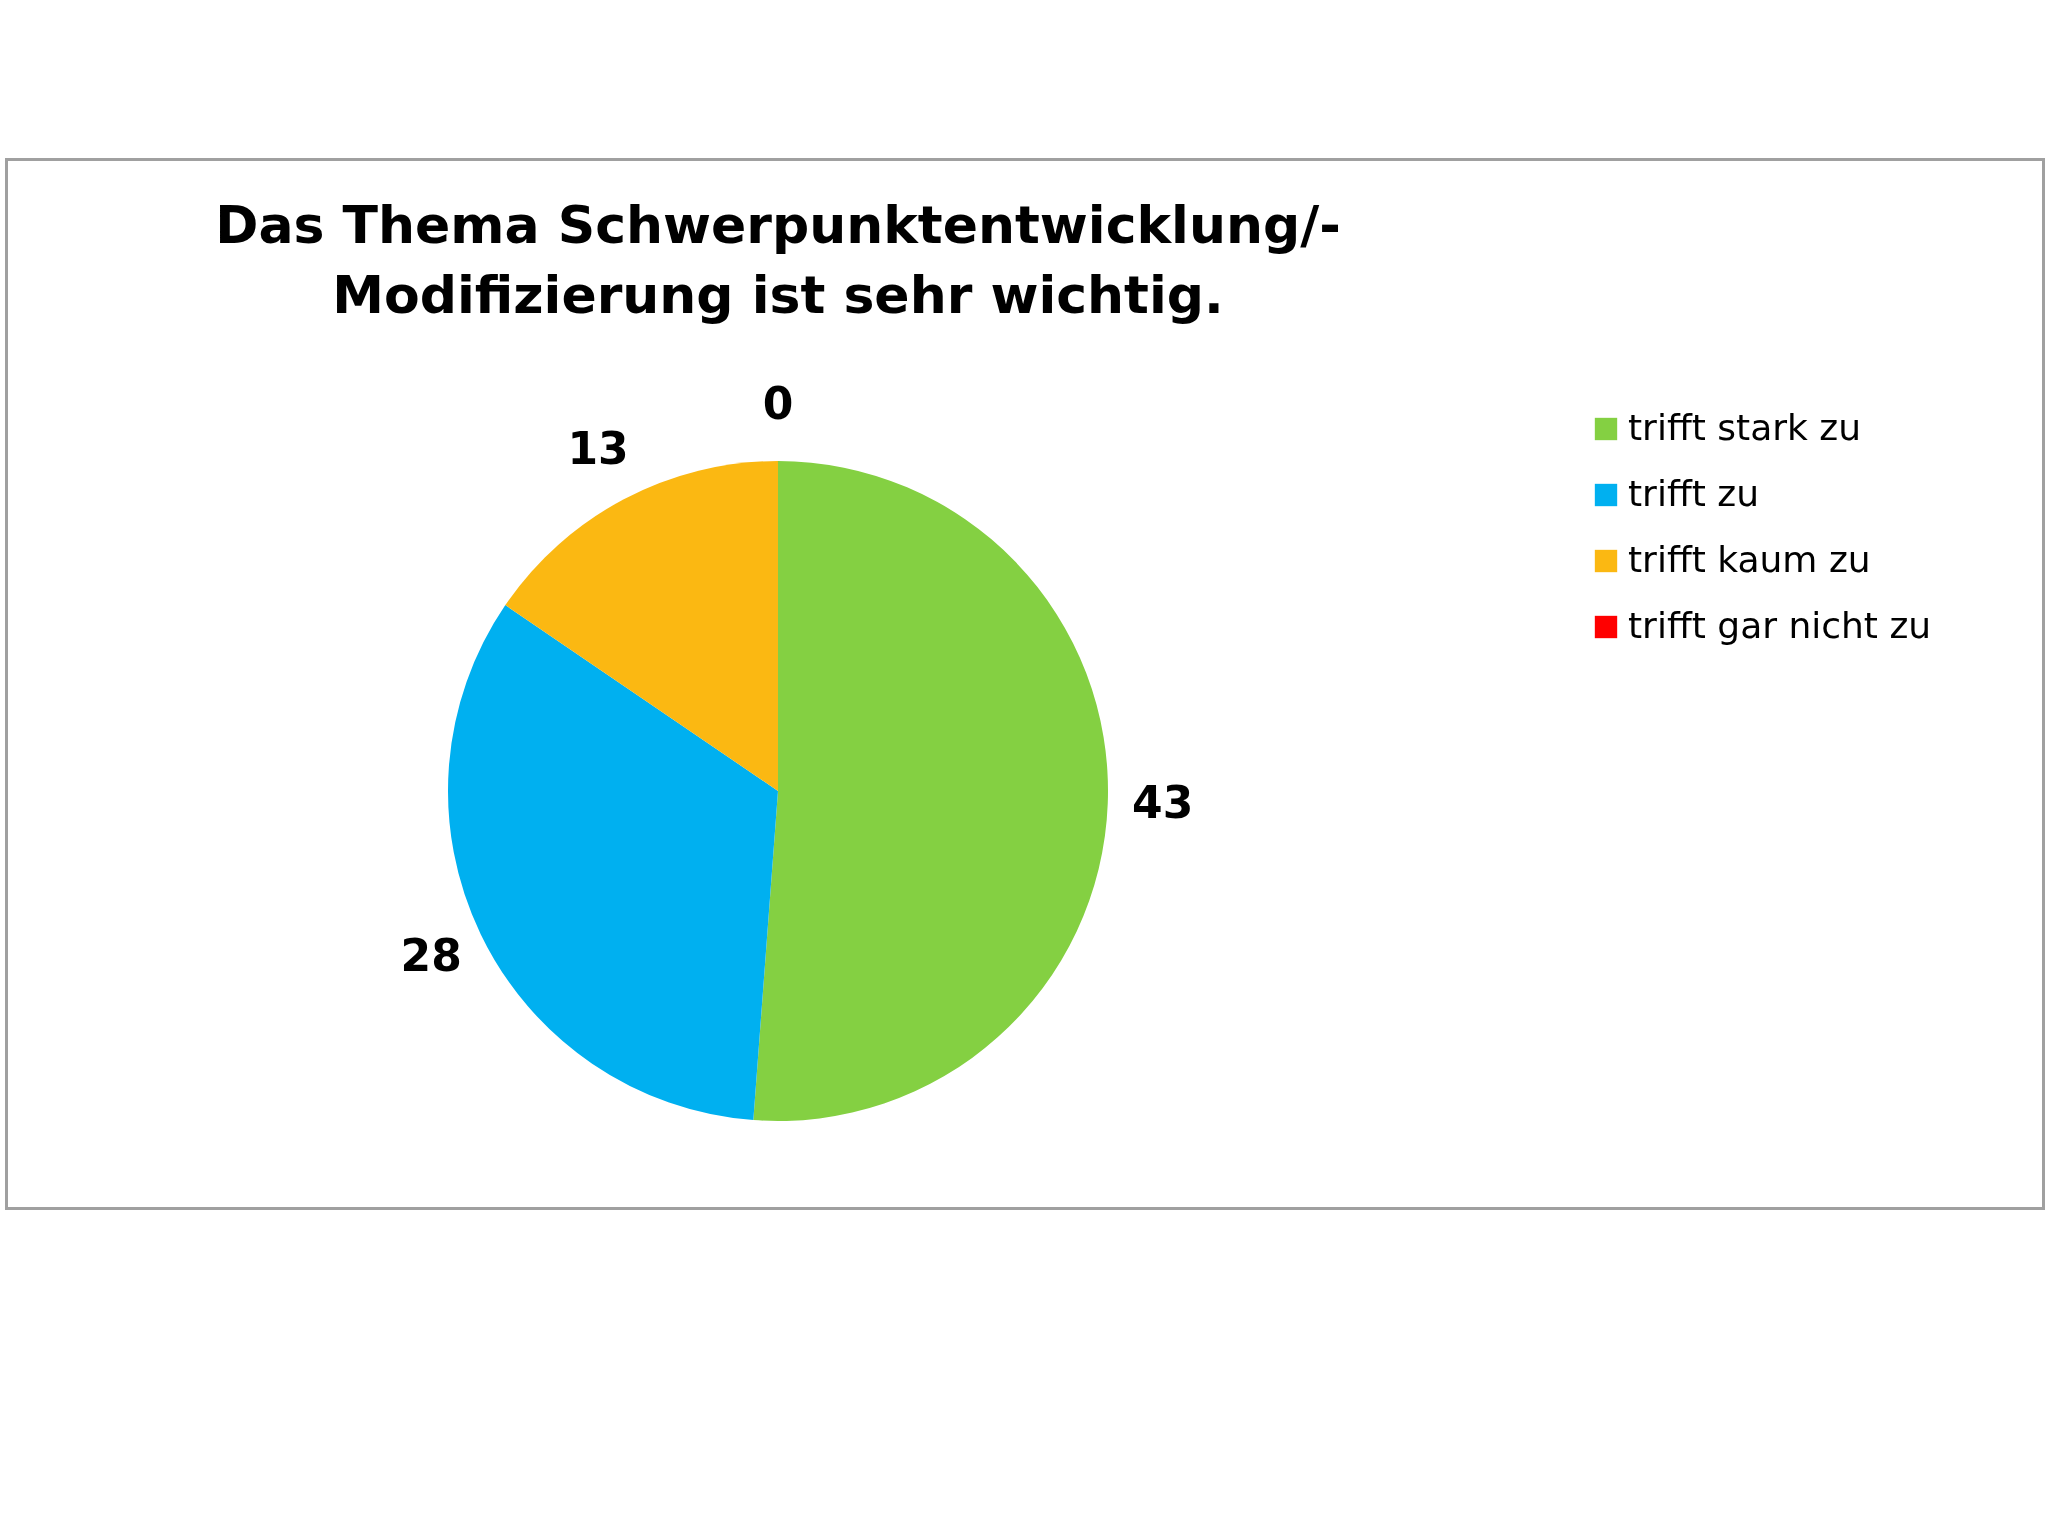  What do you see at coordinates (778, 260) in the screenshot?
I see `chart-title: Das Thema Schwerpunktentwicklung/- Modifizierung ist sehr wichtig.` at bounding box center [778, 260].